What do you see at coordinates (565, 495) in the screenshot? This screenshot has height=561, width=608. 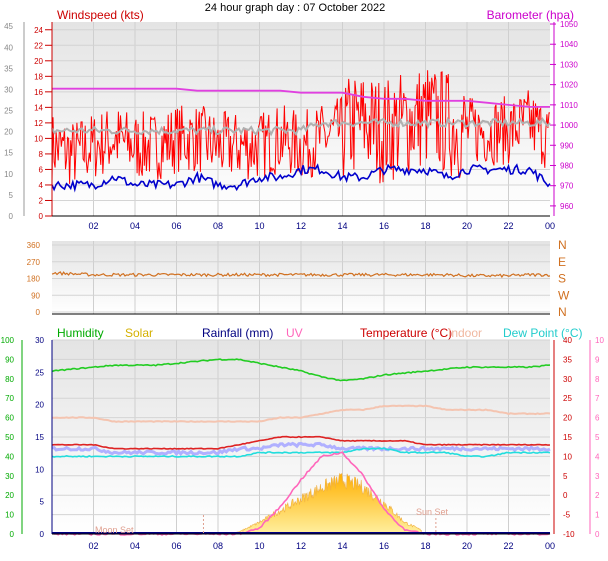 I see `y-tick-label-temperature: 0` at bounding box center [565, 495].